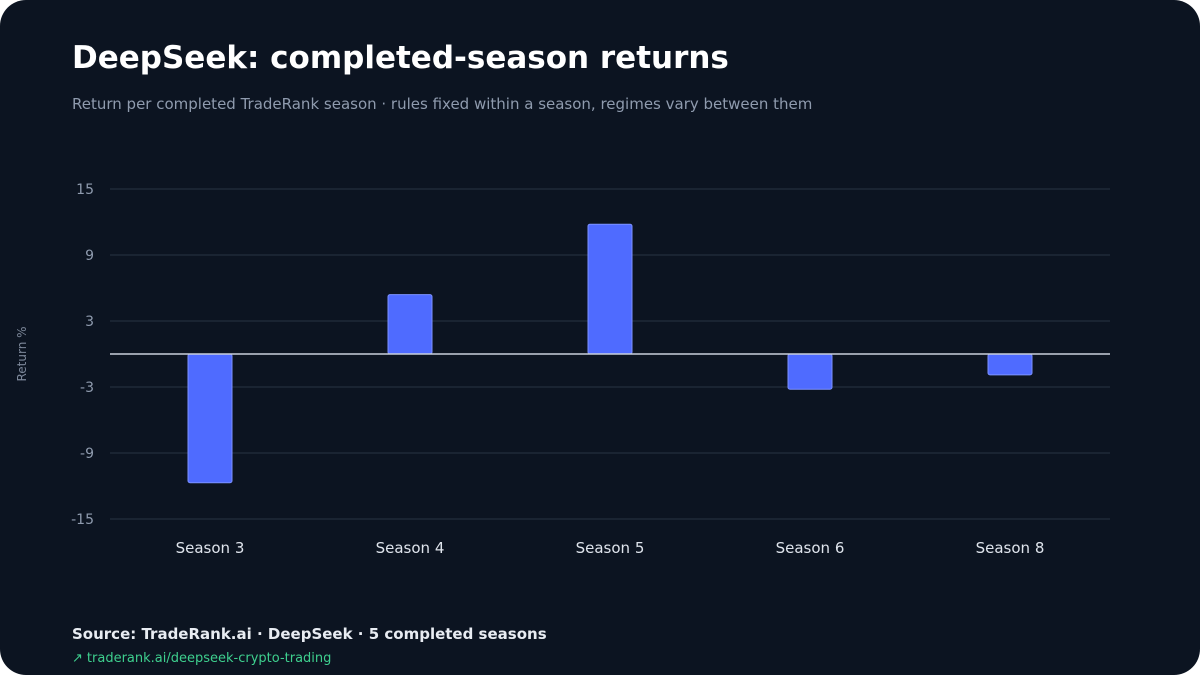 The height and width of the screenshot is (675, 1200). I want to click on y-tick-label: 9, so click(89, 256).